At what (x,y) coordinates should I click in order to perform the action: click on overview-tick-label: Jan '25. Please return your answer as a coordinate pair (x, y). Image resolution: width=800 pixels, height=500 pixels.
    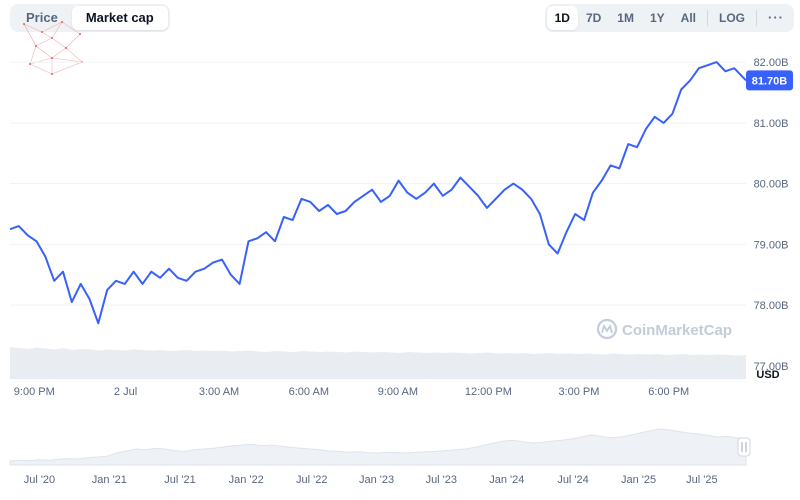
    Looking at the image, I should click on (638, 480).